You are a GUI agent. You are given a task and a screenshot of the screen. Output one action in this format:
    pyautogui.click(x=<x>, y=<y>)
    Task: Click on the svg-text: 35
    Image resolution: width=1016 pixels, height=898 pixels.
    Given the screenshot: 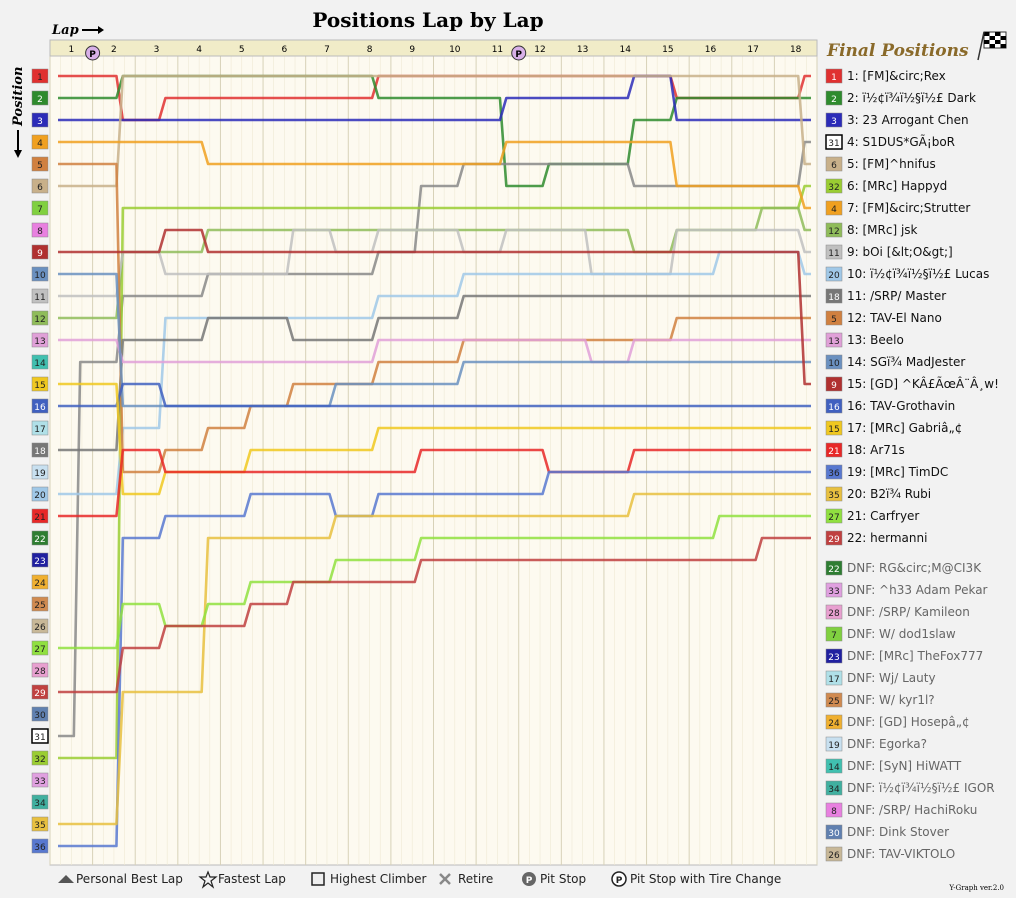 What is the action you would take?
    pyautogui.click(x=833, y=496)
    